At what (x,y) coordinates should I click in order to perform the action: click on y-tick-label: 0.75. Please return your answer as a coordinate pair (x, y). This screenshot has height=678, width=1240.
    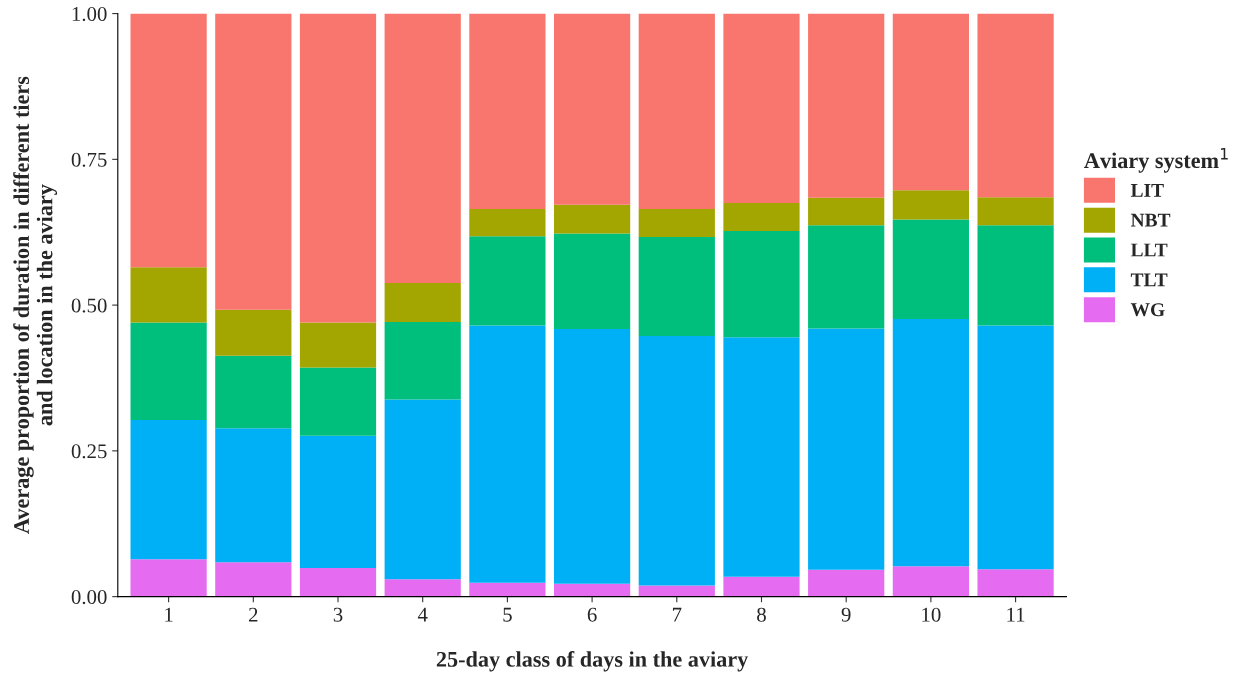
    Looking at the image, I should click on (89, 159).